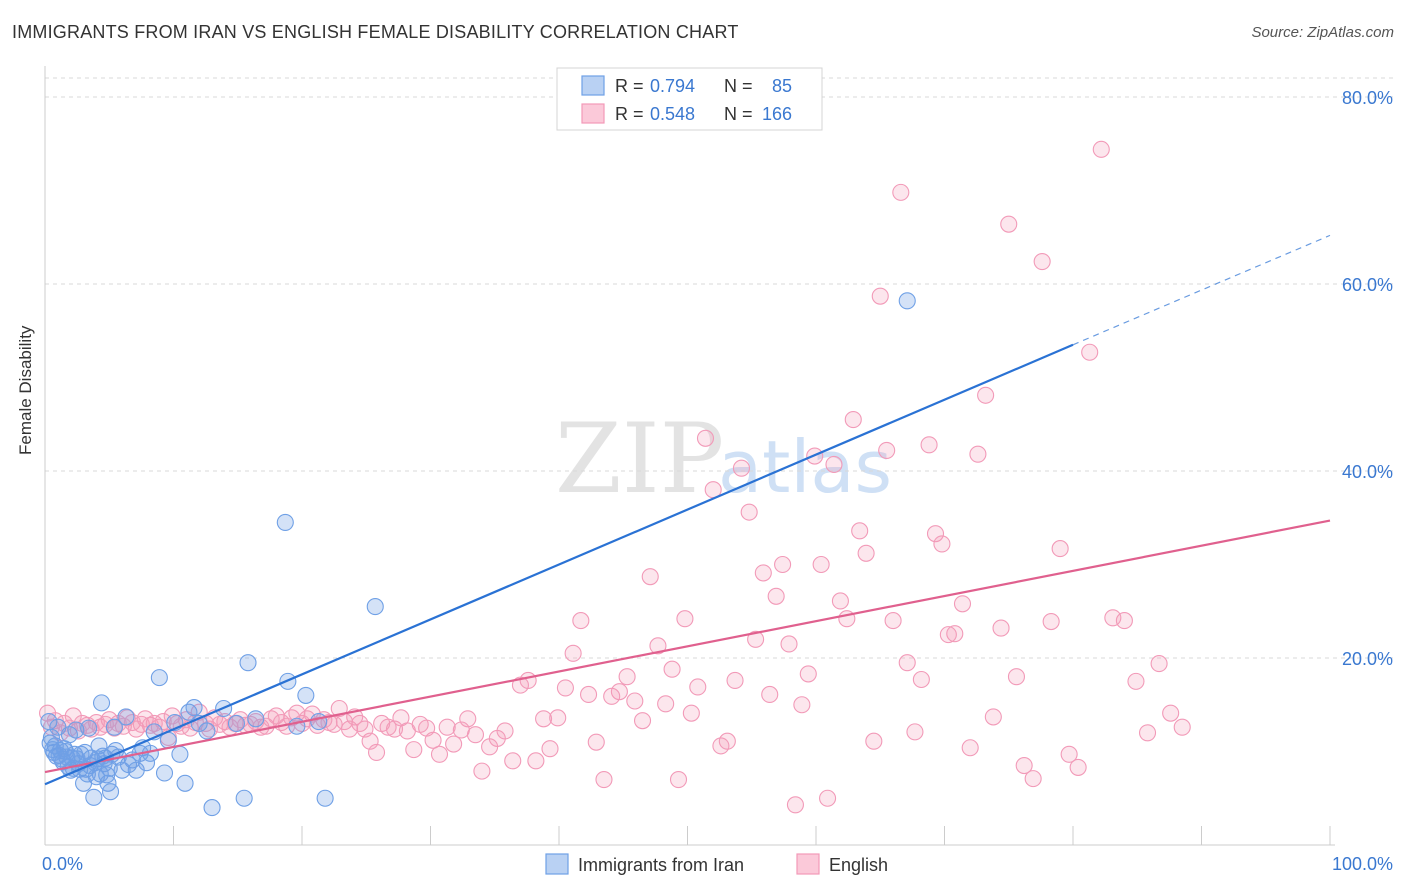  I want to click on legend-swatch-english, so click(593, 113).